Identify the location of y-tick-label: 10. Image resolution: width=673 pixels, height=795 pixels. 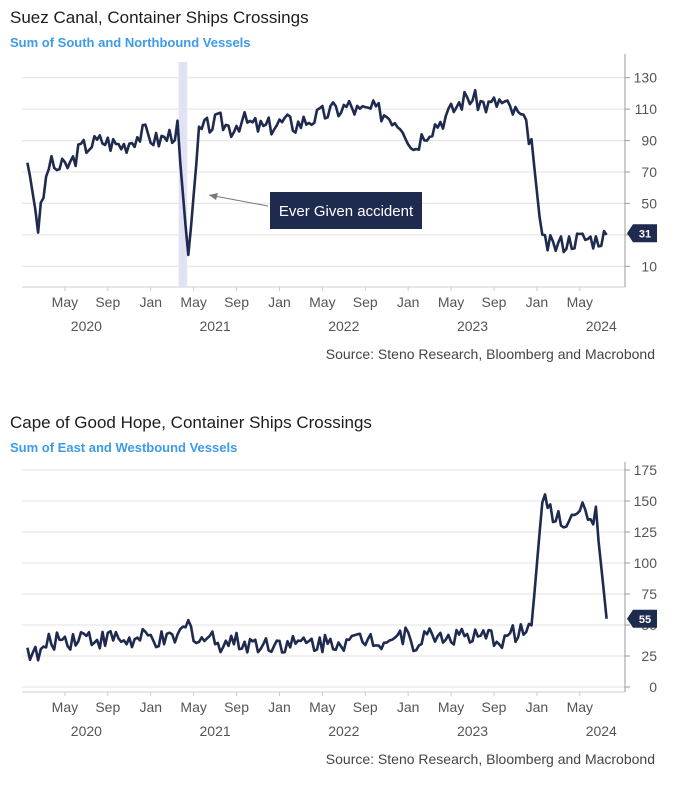
(649, 266).